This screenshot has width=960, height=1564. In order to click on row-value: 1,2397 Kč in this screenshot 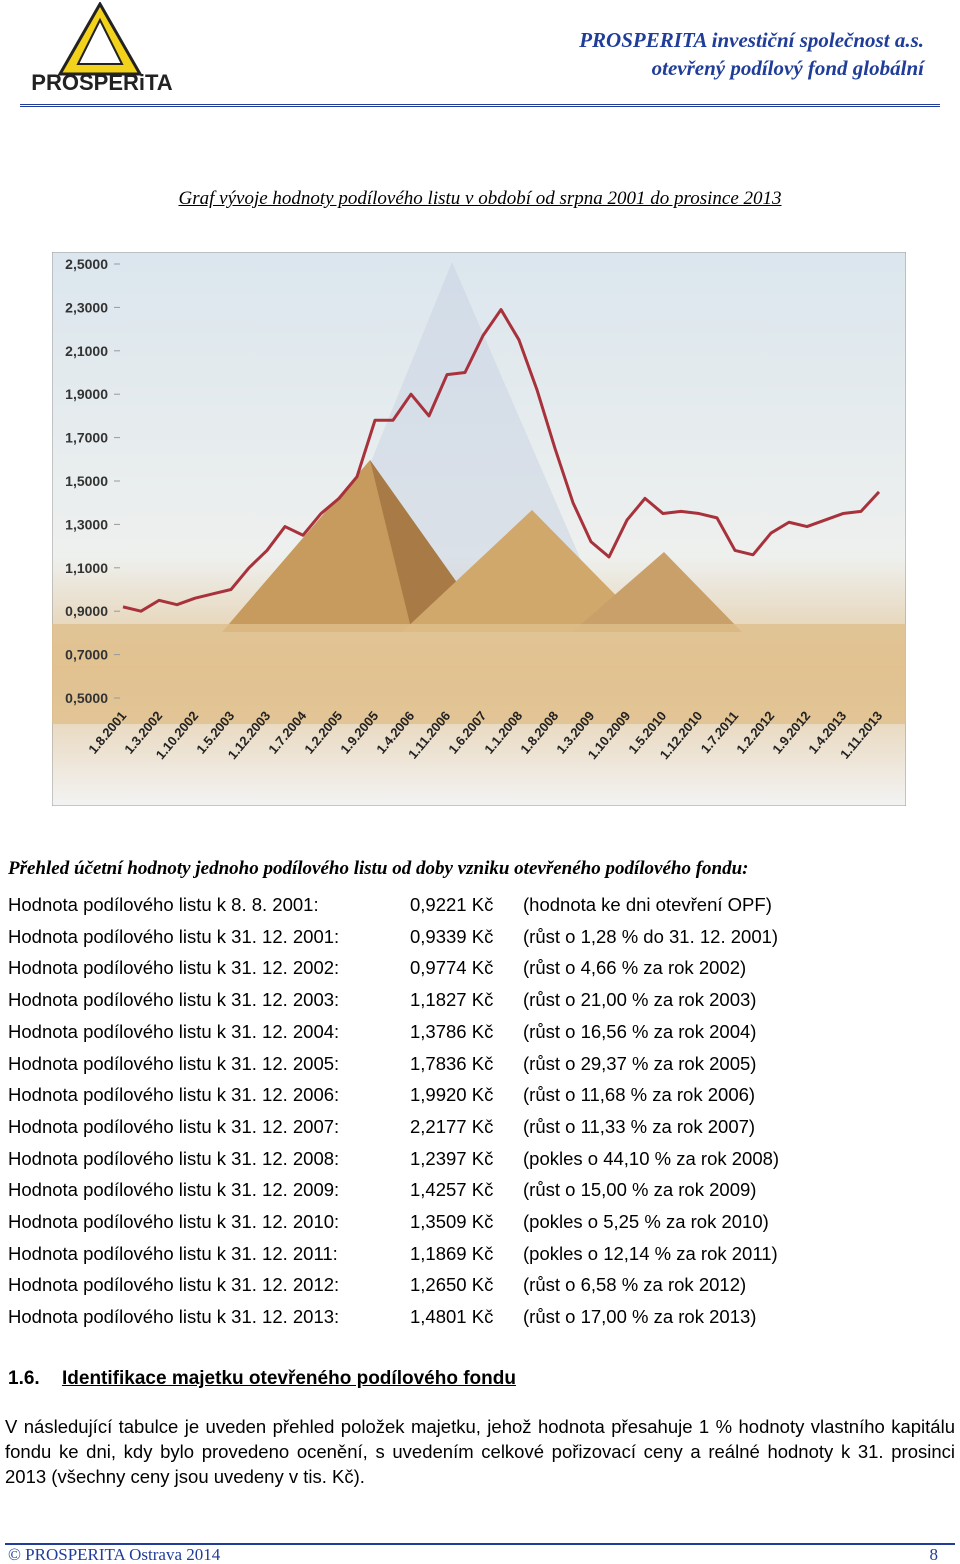, I will do `click(452, 1158)`.